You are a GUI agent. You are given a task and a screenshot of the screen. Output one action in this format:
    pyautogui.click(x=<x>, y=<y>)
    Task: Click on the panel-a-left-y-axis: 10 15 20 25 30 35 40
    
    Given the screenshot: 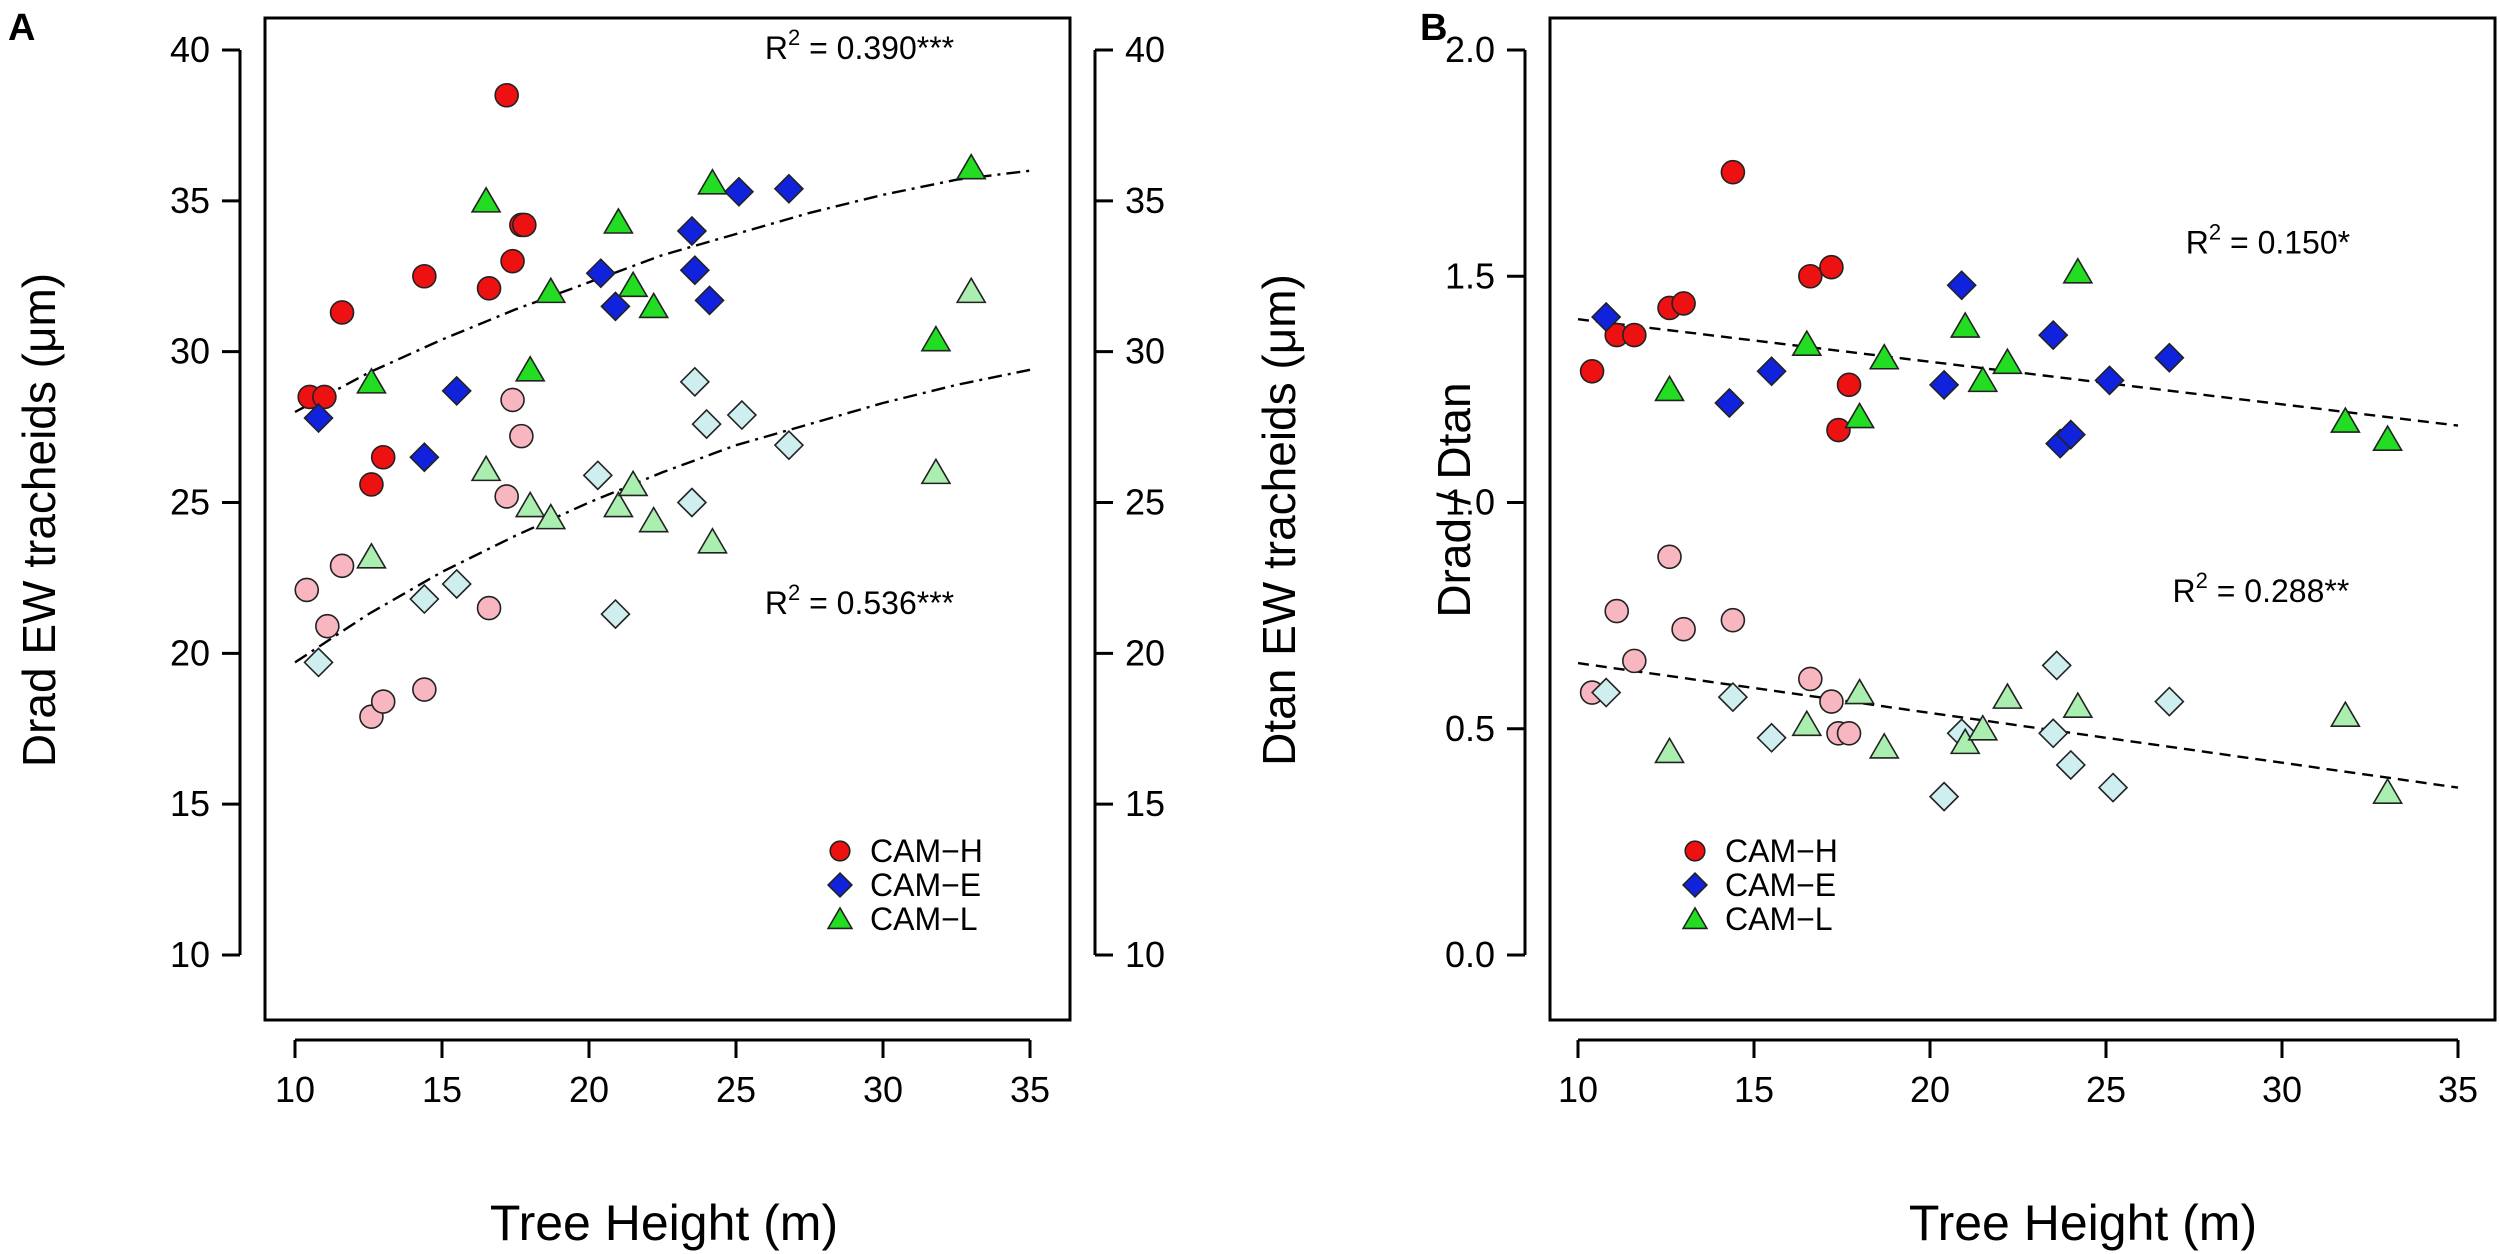 What is the action you would take?
    pyautogui.click(x=206, y=502)
    